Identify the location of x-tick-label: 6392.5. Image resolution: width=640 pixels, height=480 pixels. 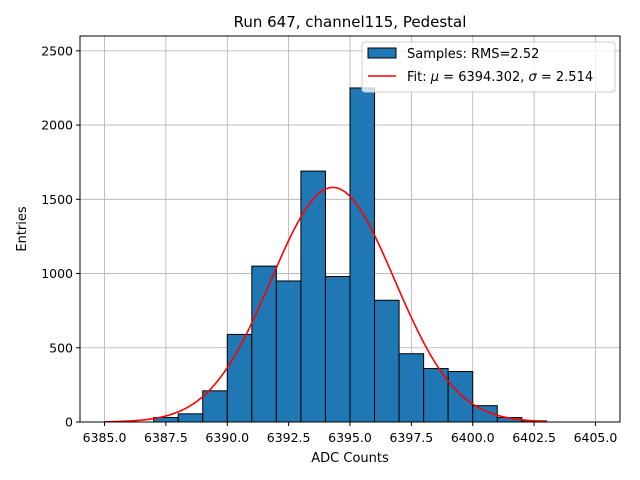
(289, 437).